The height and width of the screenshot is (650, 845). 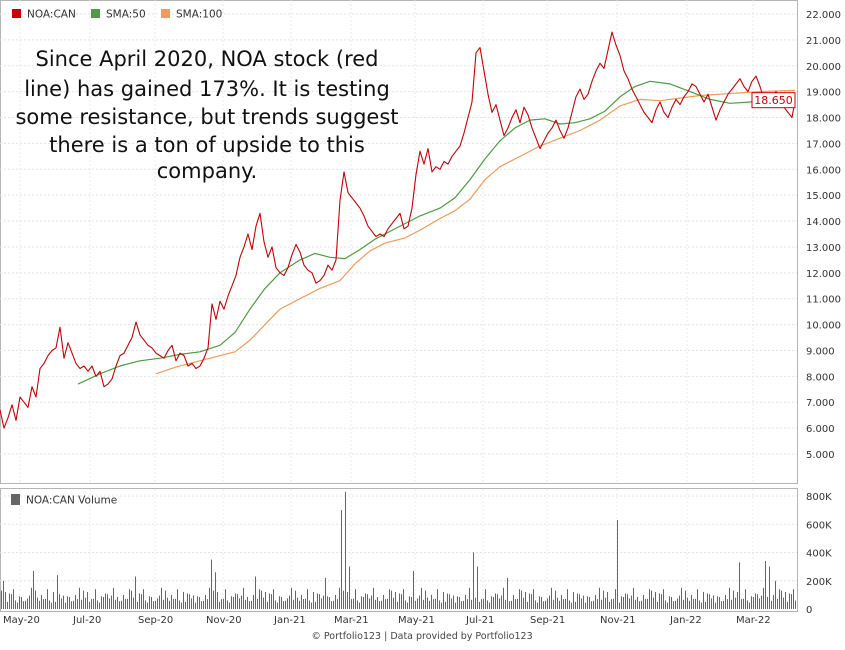 I want to click on price-tick-label: 8.000, so click(x=820, y=377).